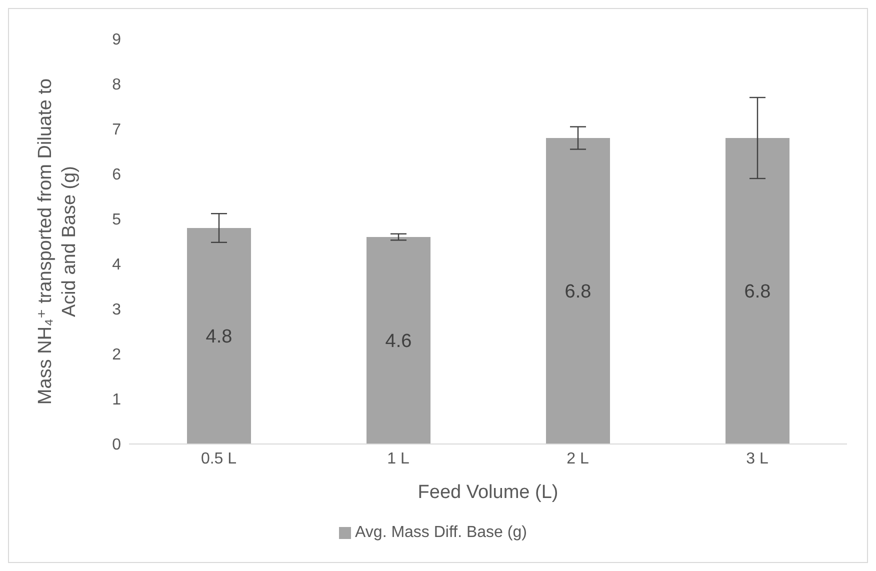 The image size is (876, 571). I want to click on y-tick-label: 9, so click(117, 40).